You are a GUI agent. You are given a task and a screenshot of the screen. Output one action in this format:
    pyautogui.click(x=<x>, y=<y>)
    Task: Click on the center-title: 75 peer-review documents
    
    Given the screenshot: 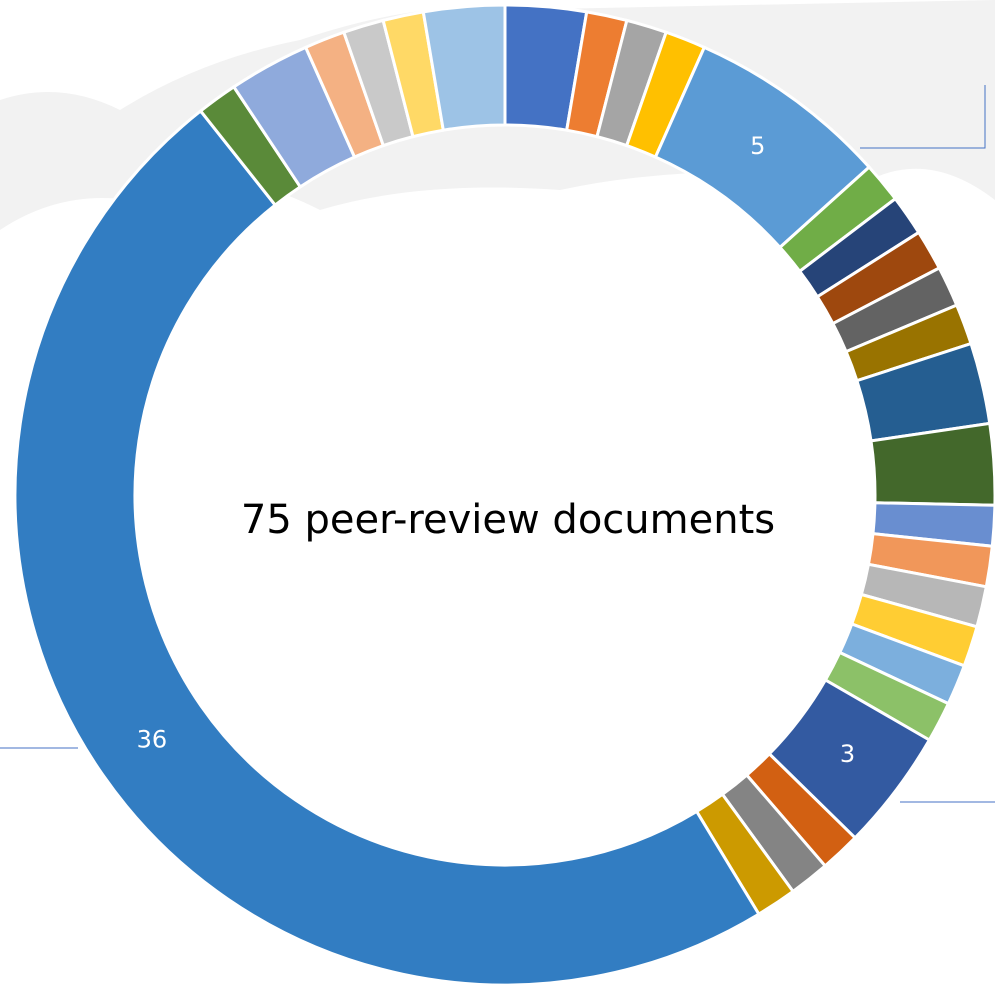 What is the action you would take?
    pyautogui.click(x=508, y=520)
    